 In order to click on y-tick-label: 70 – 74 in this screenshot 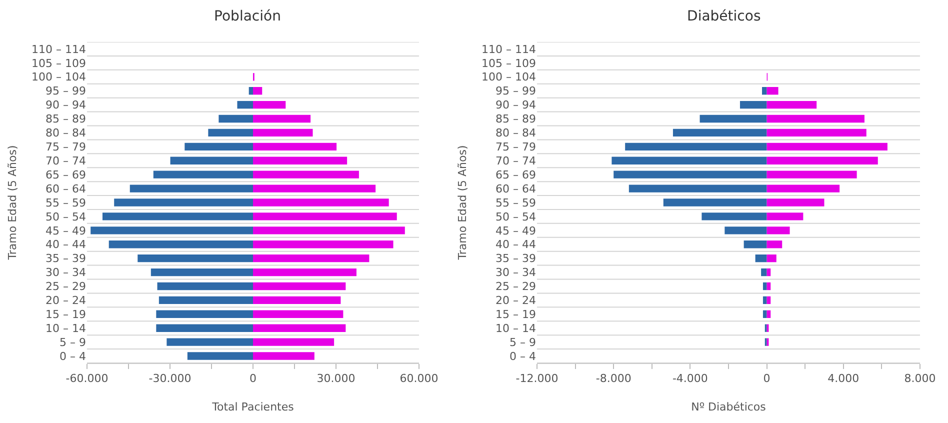, I will do `click(516, 161)`.